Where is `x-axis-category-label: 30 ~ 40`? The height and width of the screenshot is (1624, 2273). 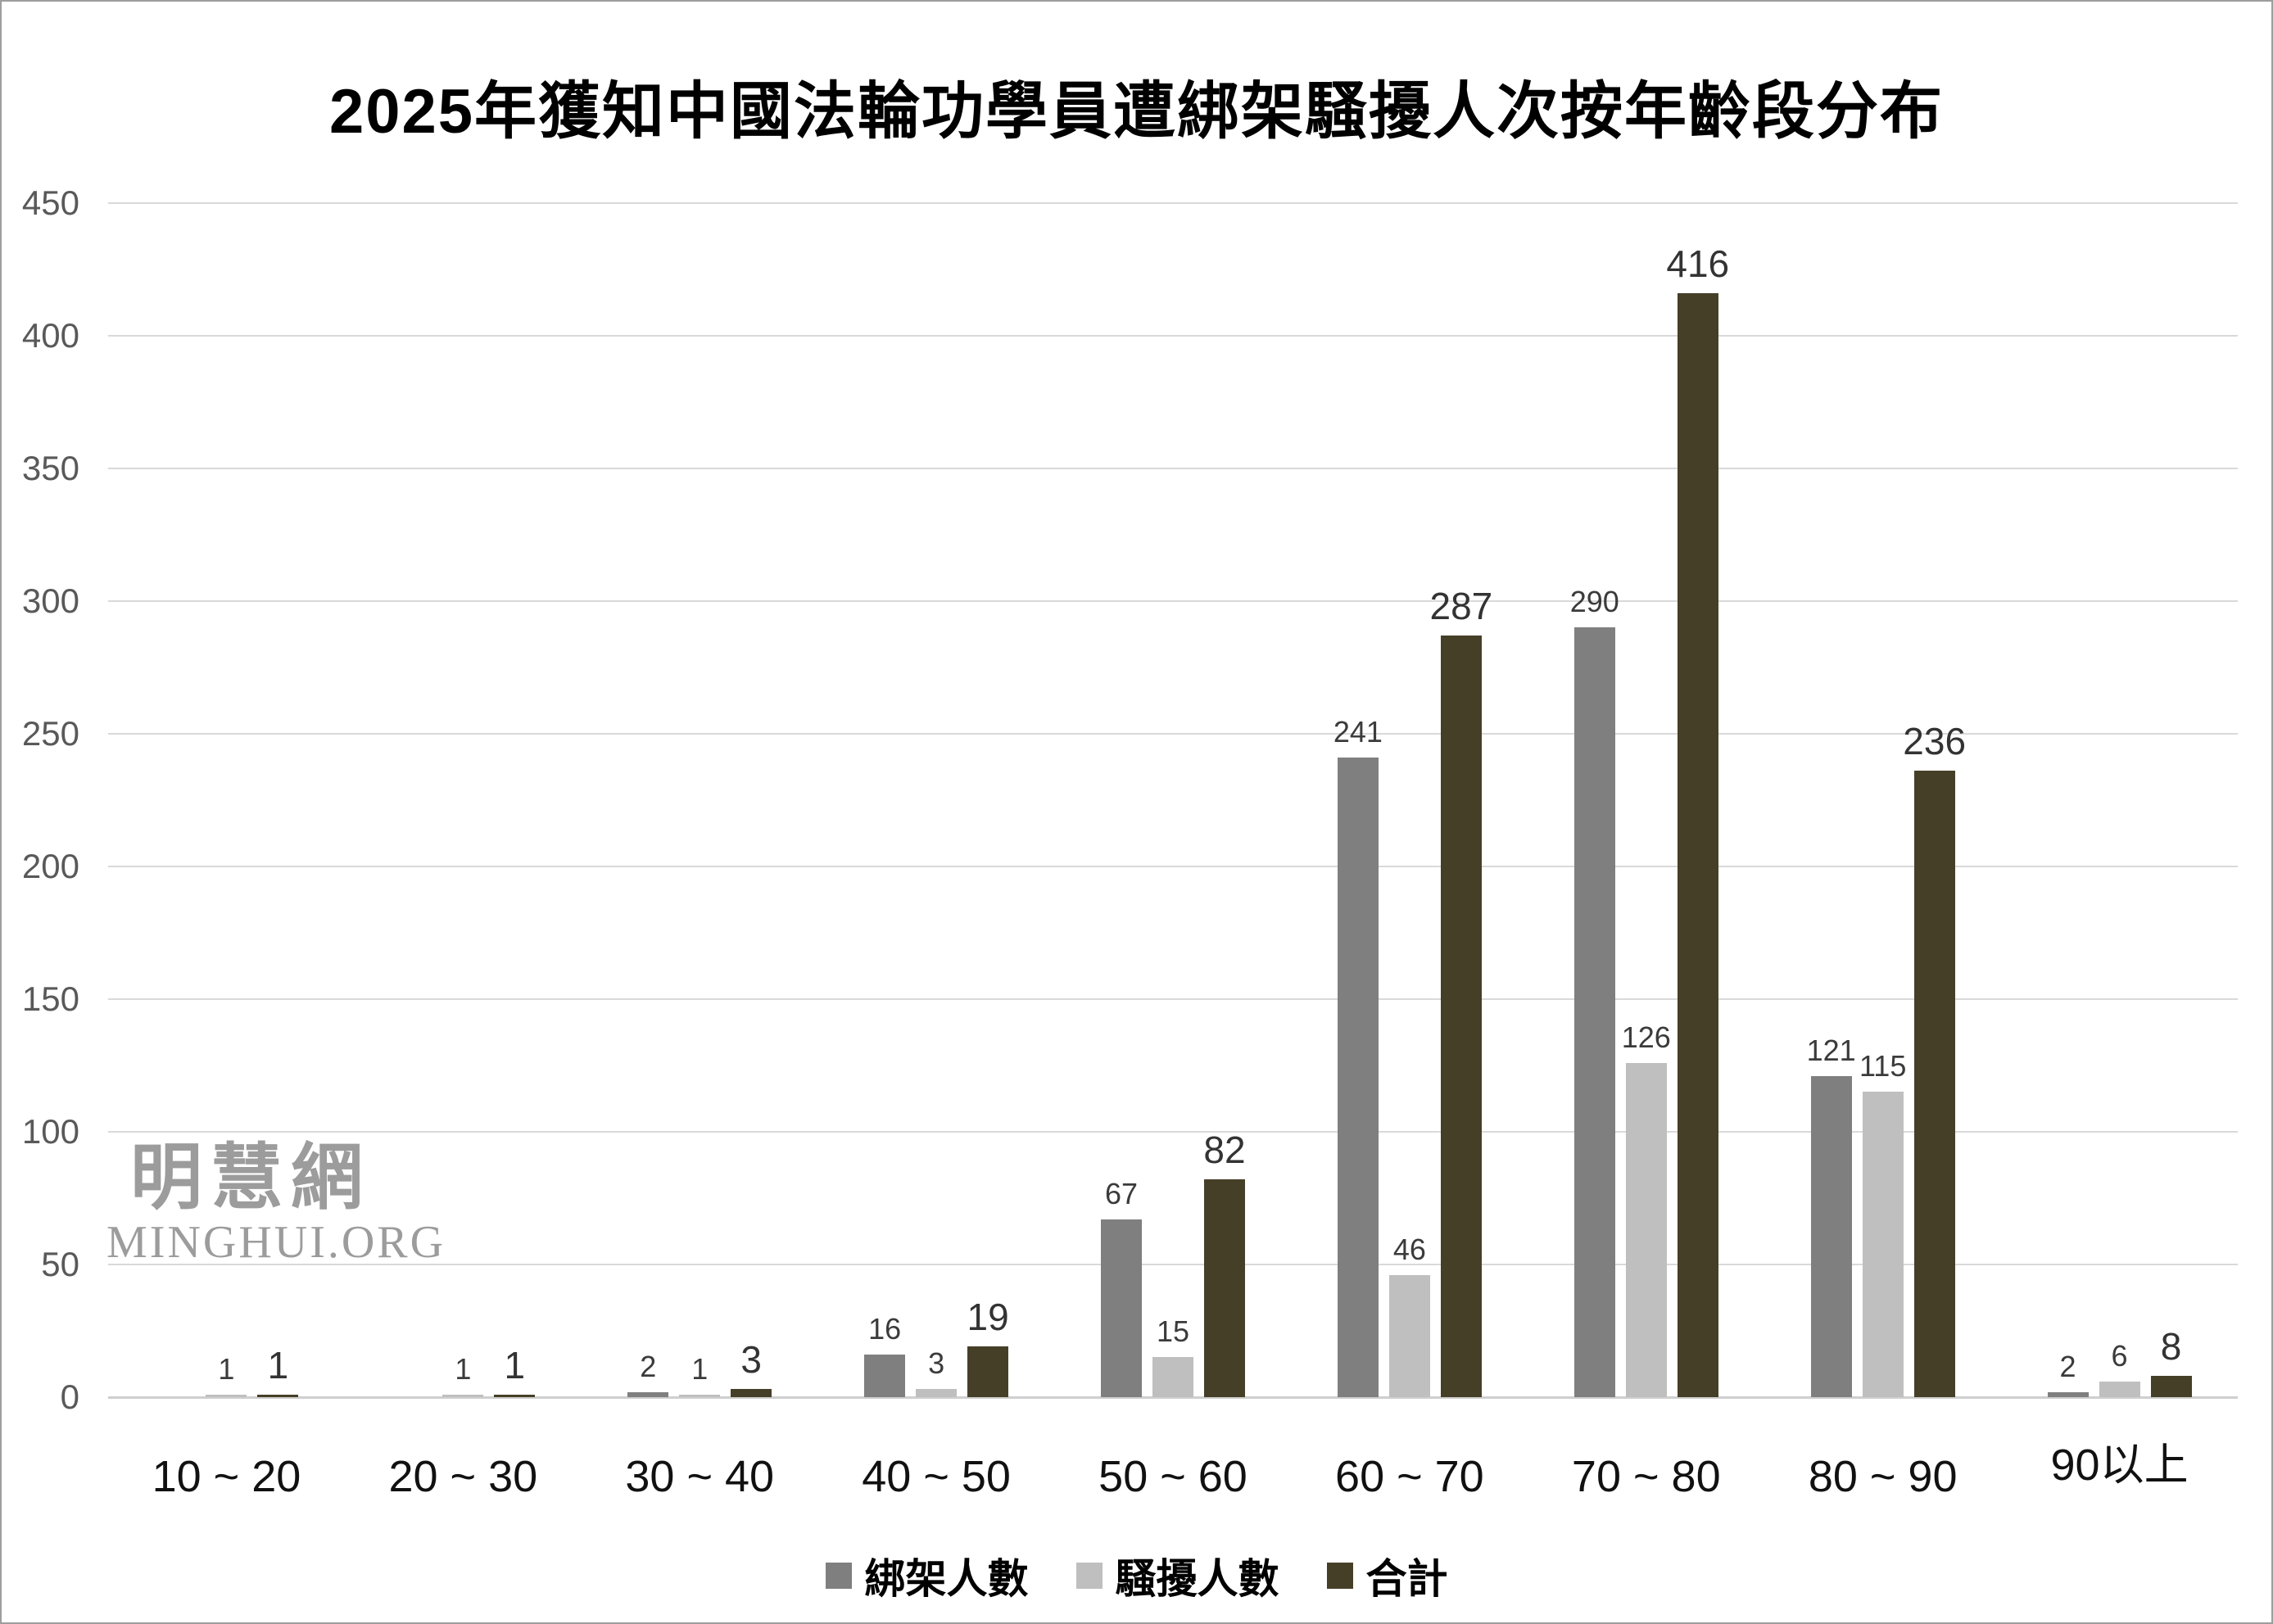
x-axis-category-label: 30 ~ 40 is located at coordinates (700, 1476).